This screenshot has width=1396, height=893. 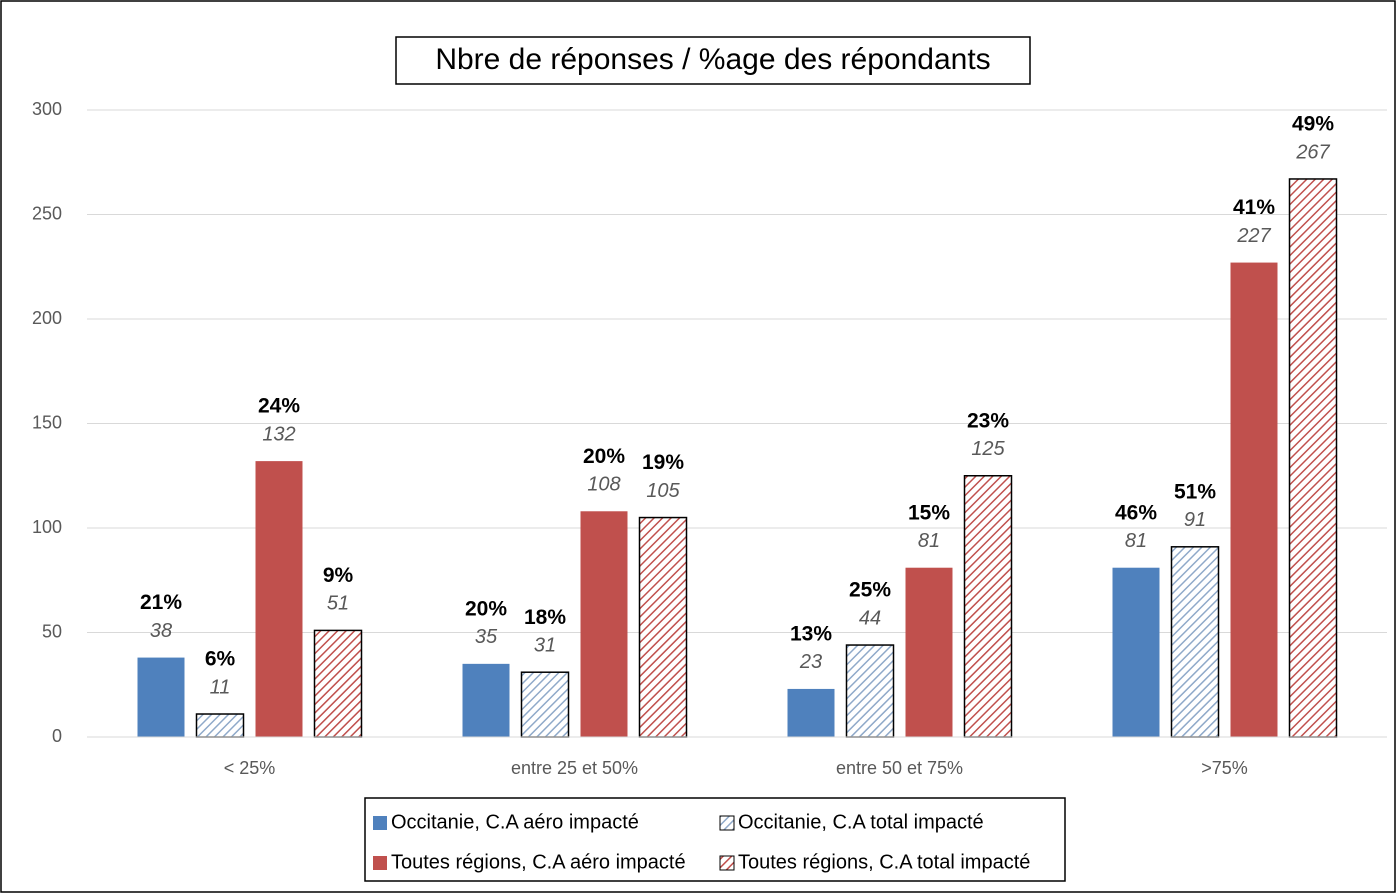 I want to click on y-tick-label: 250, so click(x=47, y=213).